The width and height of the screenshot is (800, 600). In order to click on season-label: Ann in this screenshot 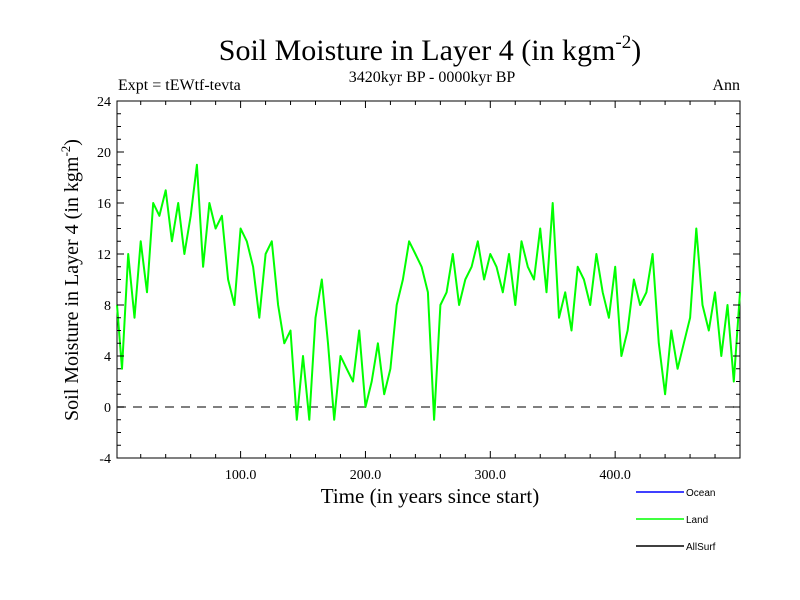, I will do `click(726, 85)`.